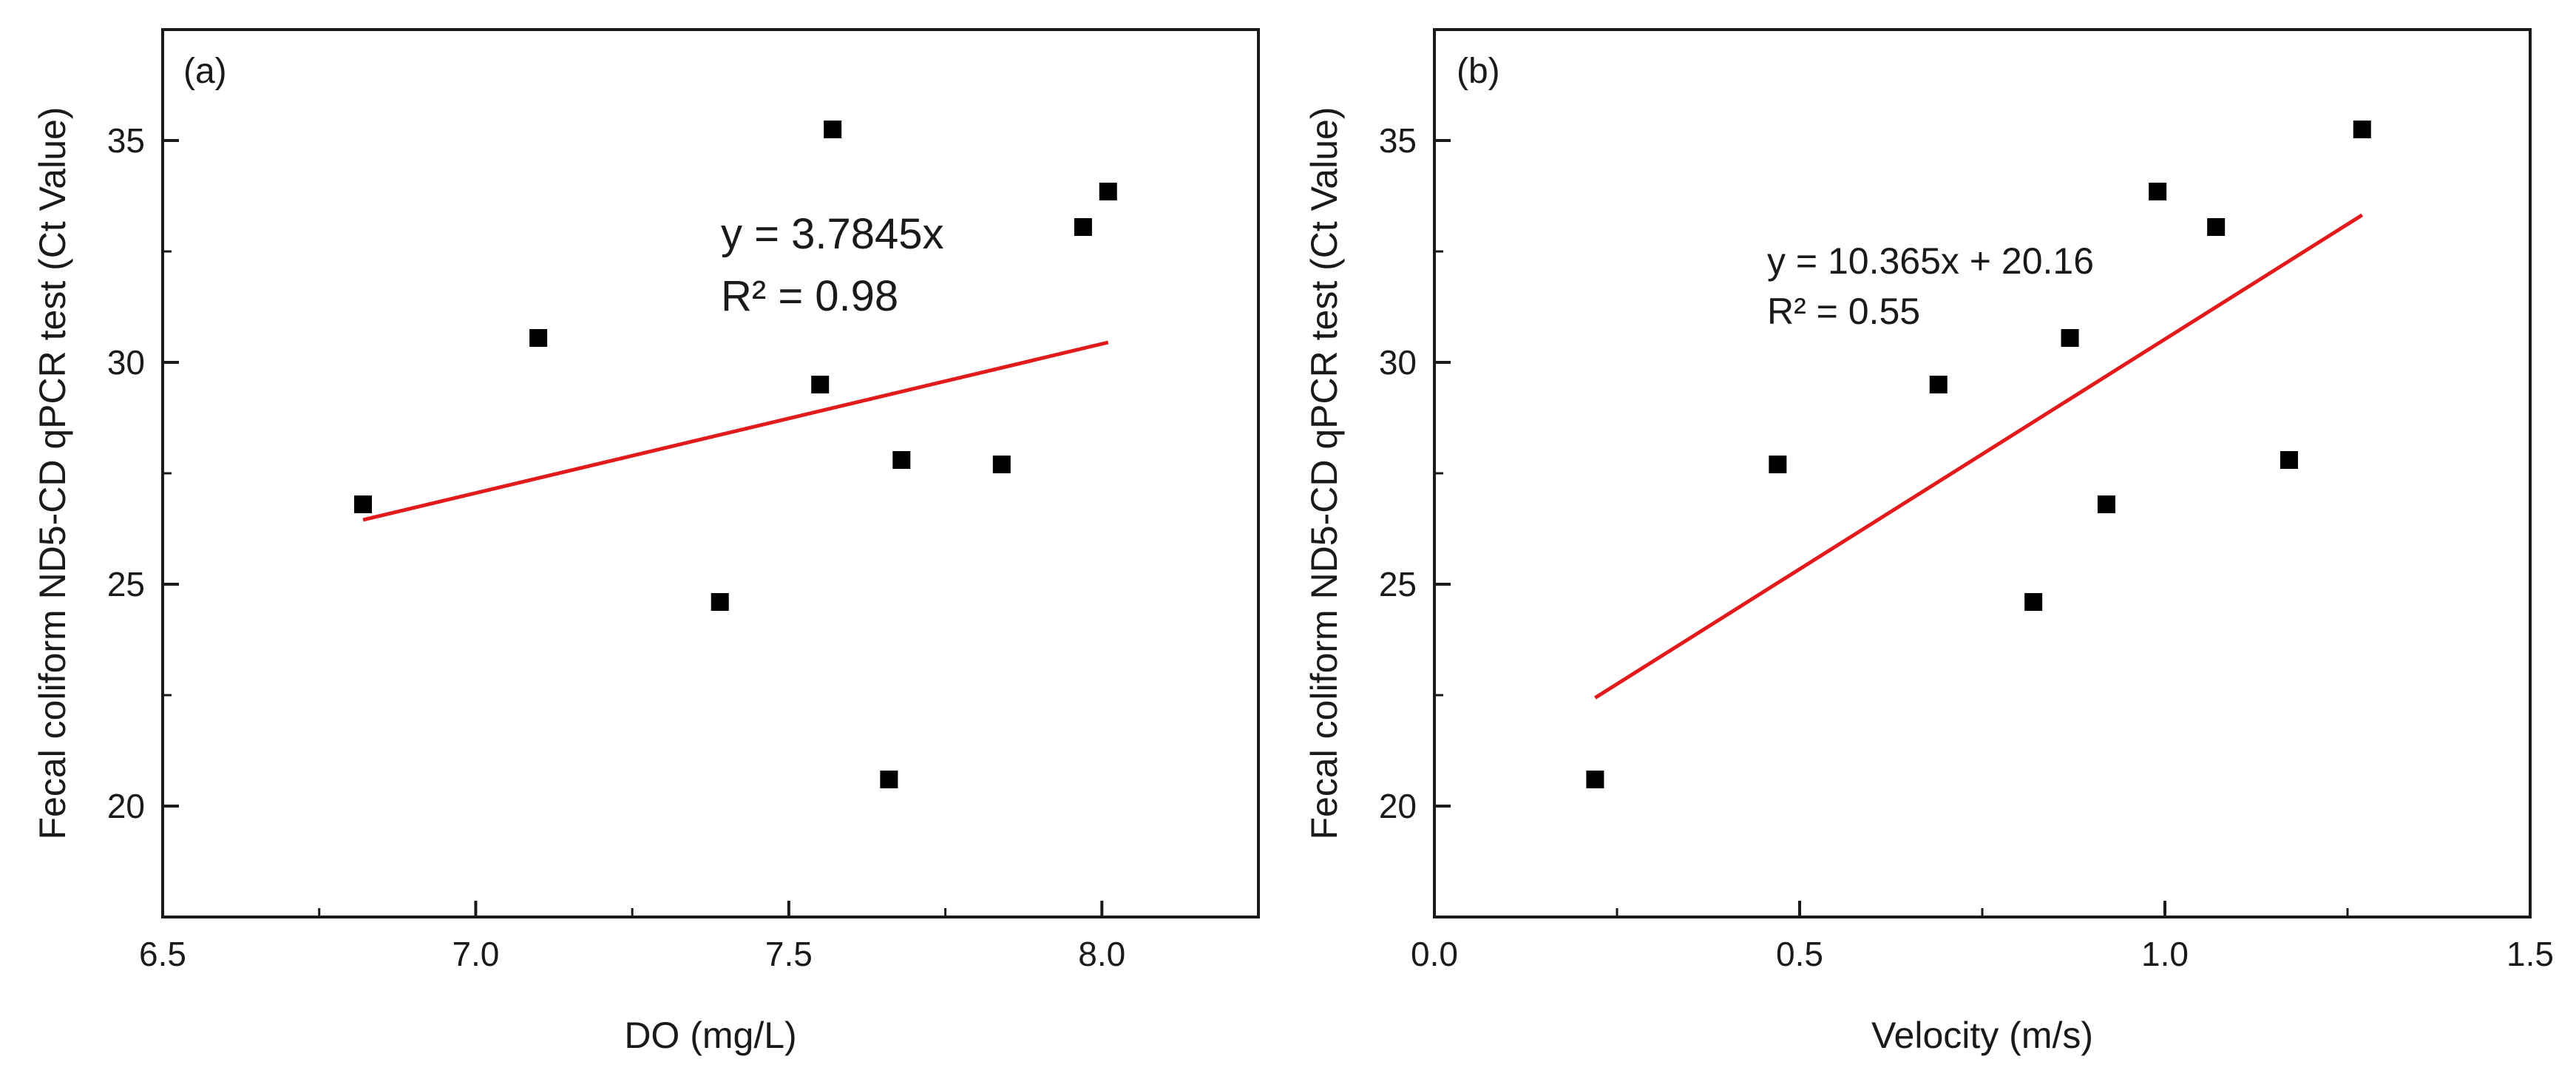  Describe the element at coordinates (735, 431) in the screenshot. I see `trendline-a` at that location.